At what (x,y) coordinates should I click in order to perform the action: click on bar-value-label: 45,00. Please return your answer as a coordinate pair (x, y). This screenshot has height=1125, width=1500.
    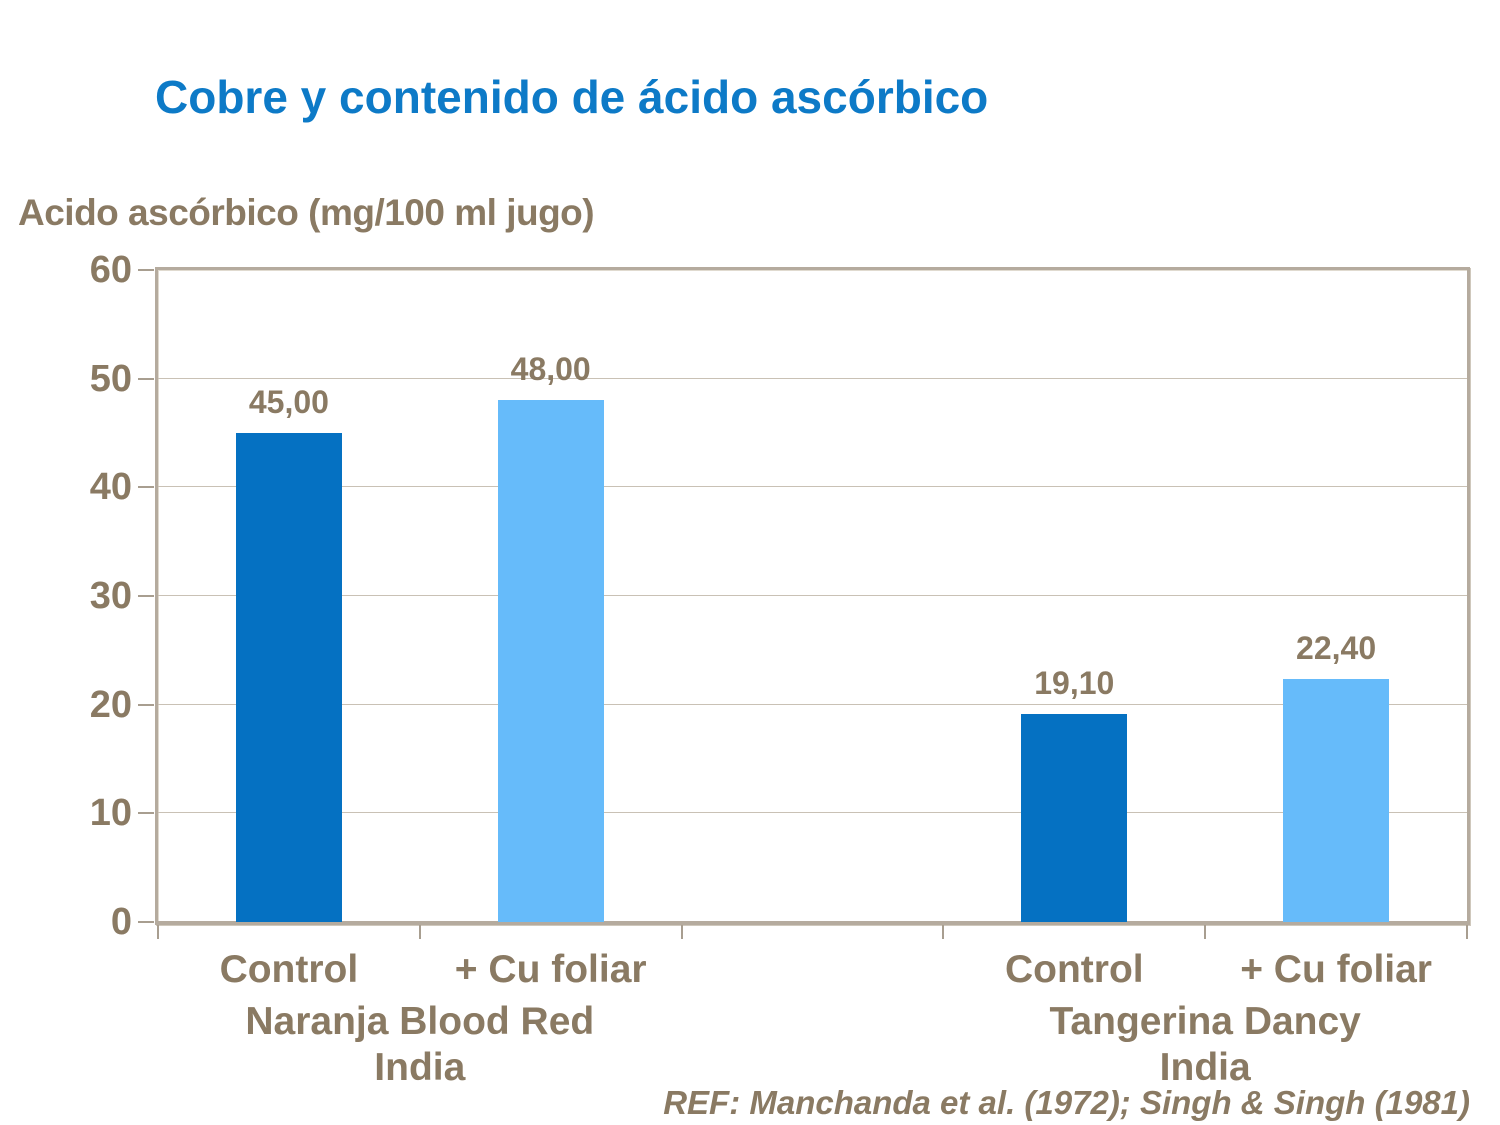
    Looking at the image, I should click on (288, 402).